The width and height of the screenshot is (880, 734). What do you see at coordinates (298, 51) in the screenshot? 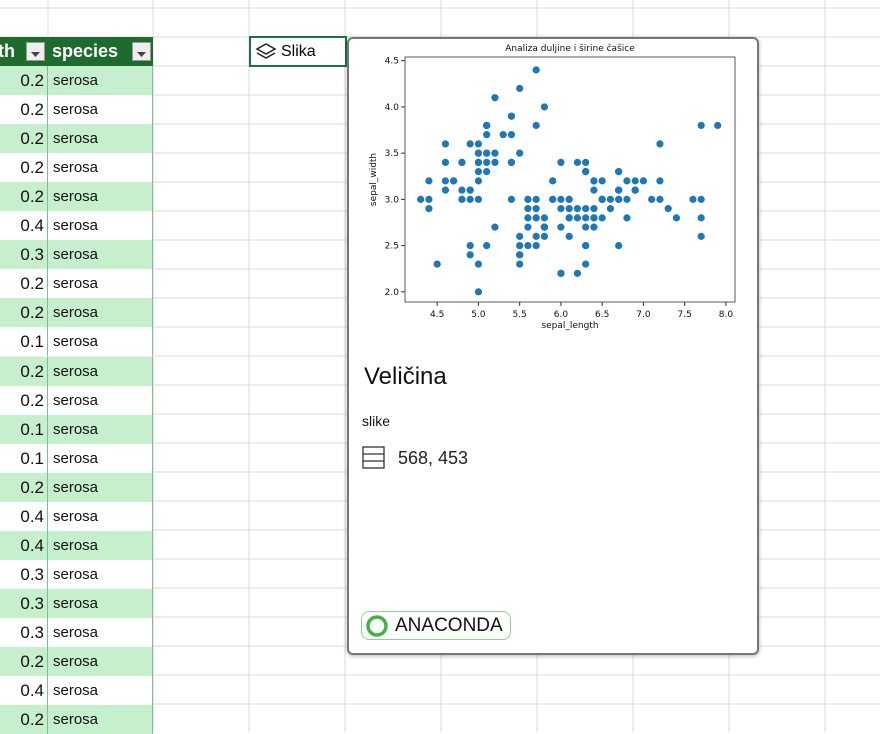
I see `slika-button: Slika` at bounding box center [298, 51].